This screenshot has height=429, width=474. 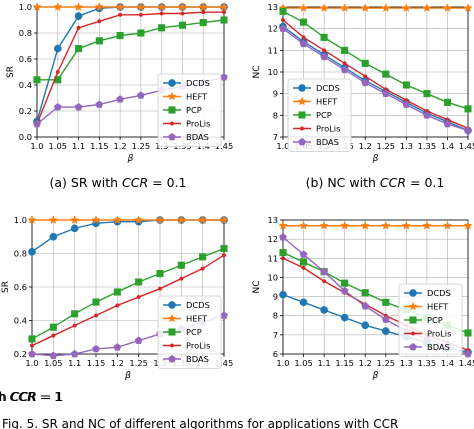 I want to click on legend-label: HEFT, so click(x=327, y=102).